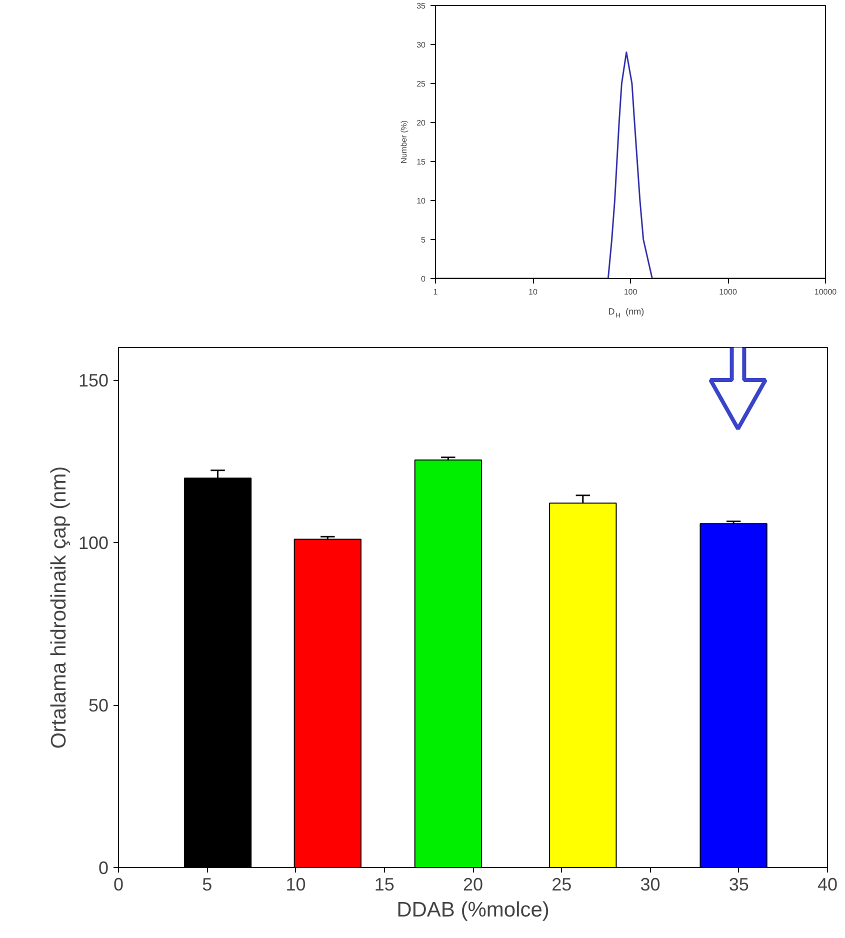 Image resolution: width=845 pixels, height=938 pixels. Describe the element at coordinates (421, 123) in the screenshot. I see `y-tick-label: 20` at that location.